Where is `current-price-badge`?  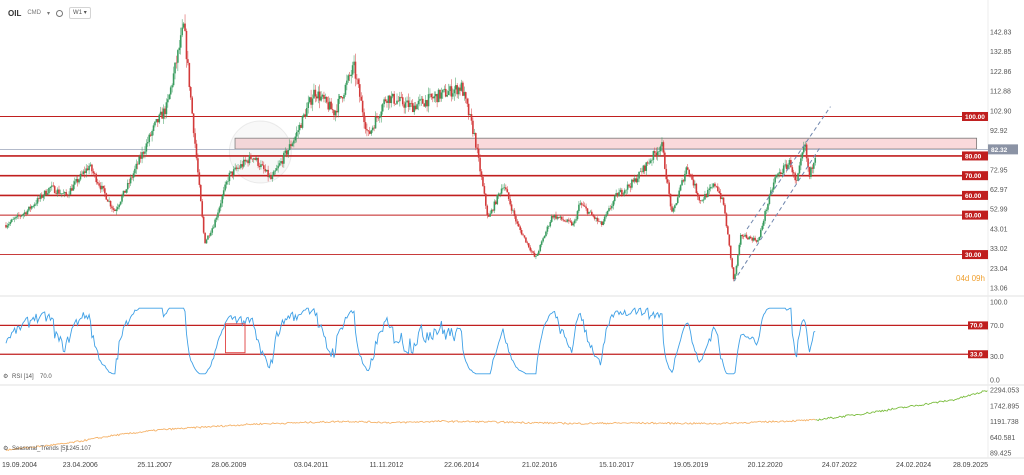
current-price-badge is located at coordinates (1003, 149).